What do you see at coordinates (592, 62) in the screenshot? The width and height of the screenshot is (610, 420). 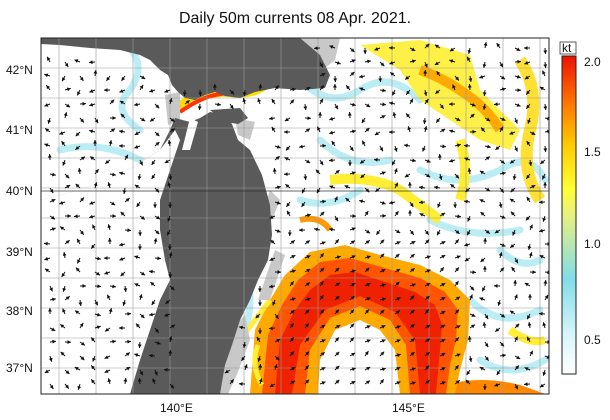 I see `colorbar-tick-2-0: 2.0` at bounding box center [592, 62].